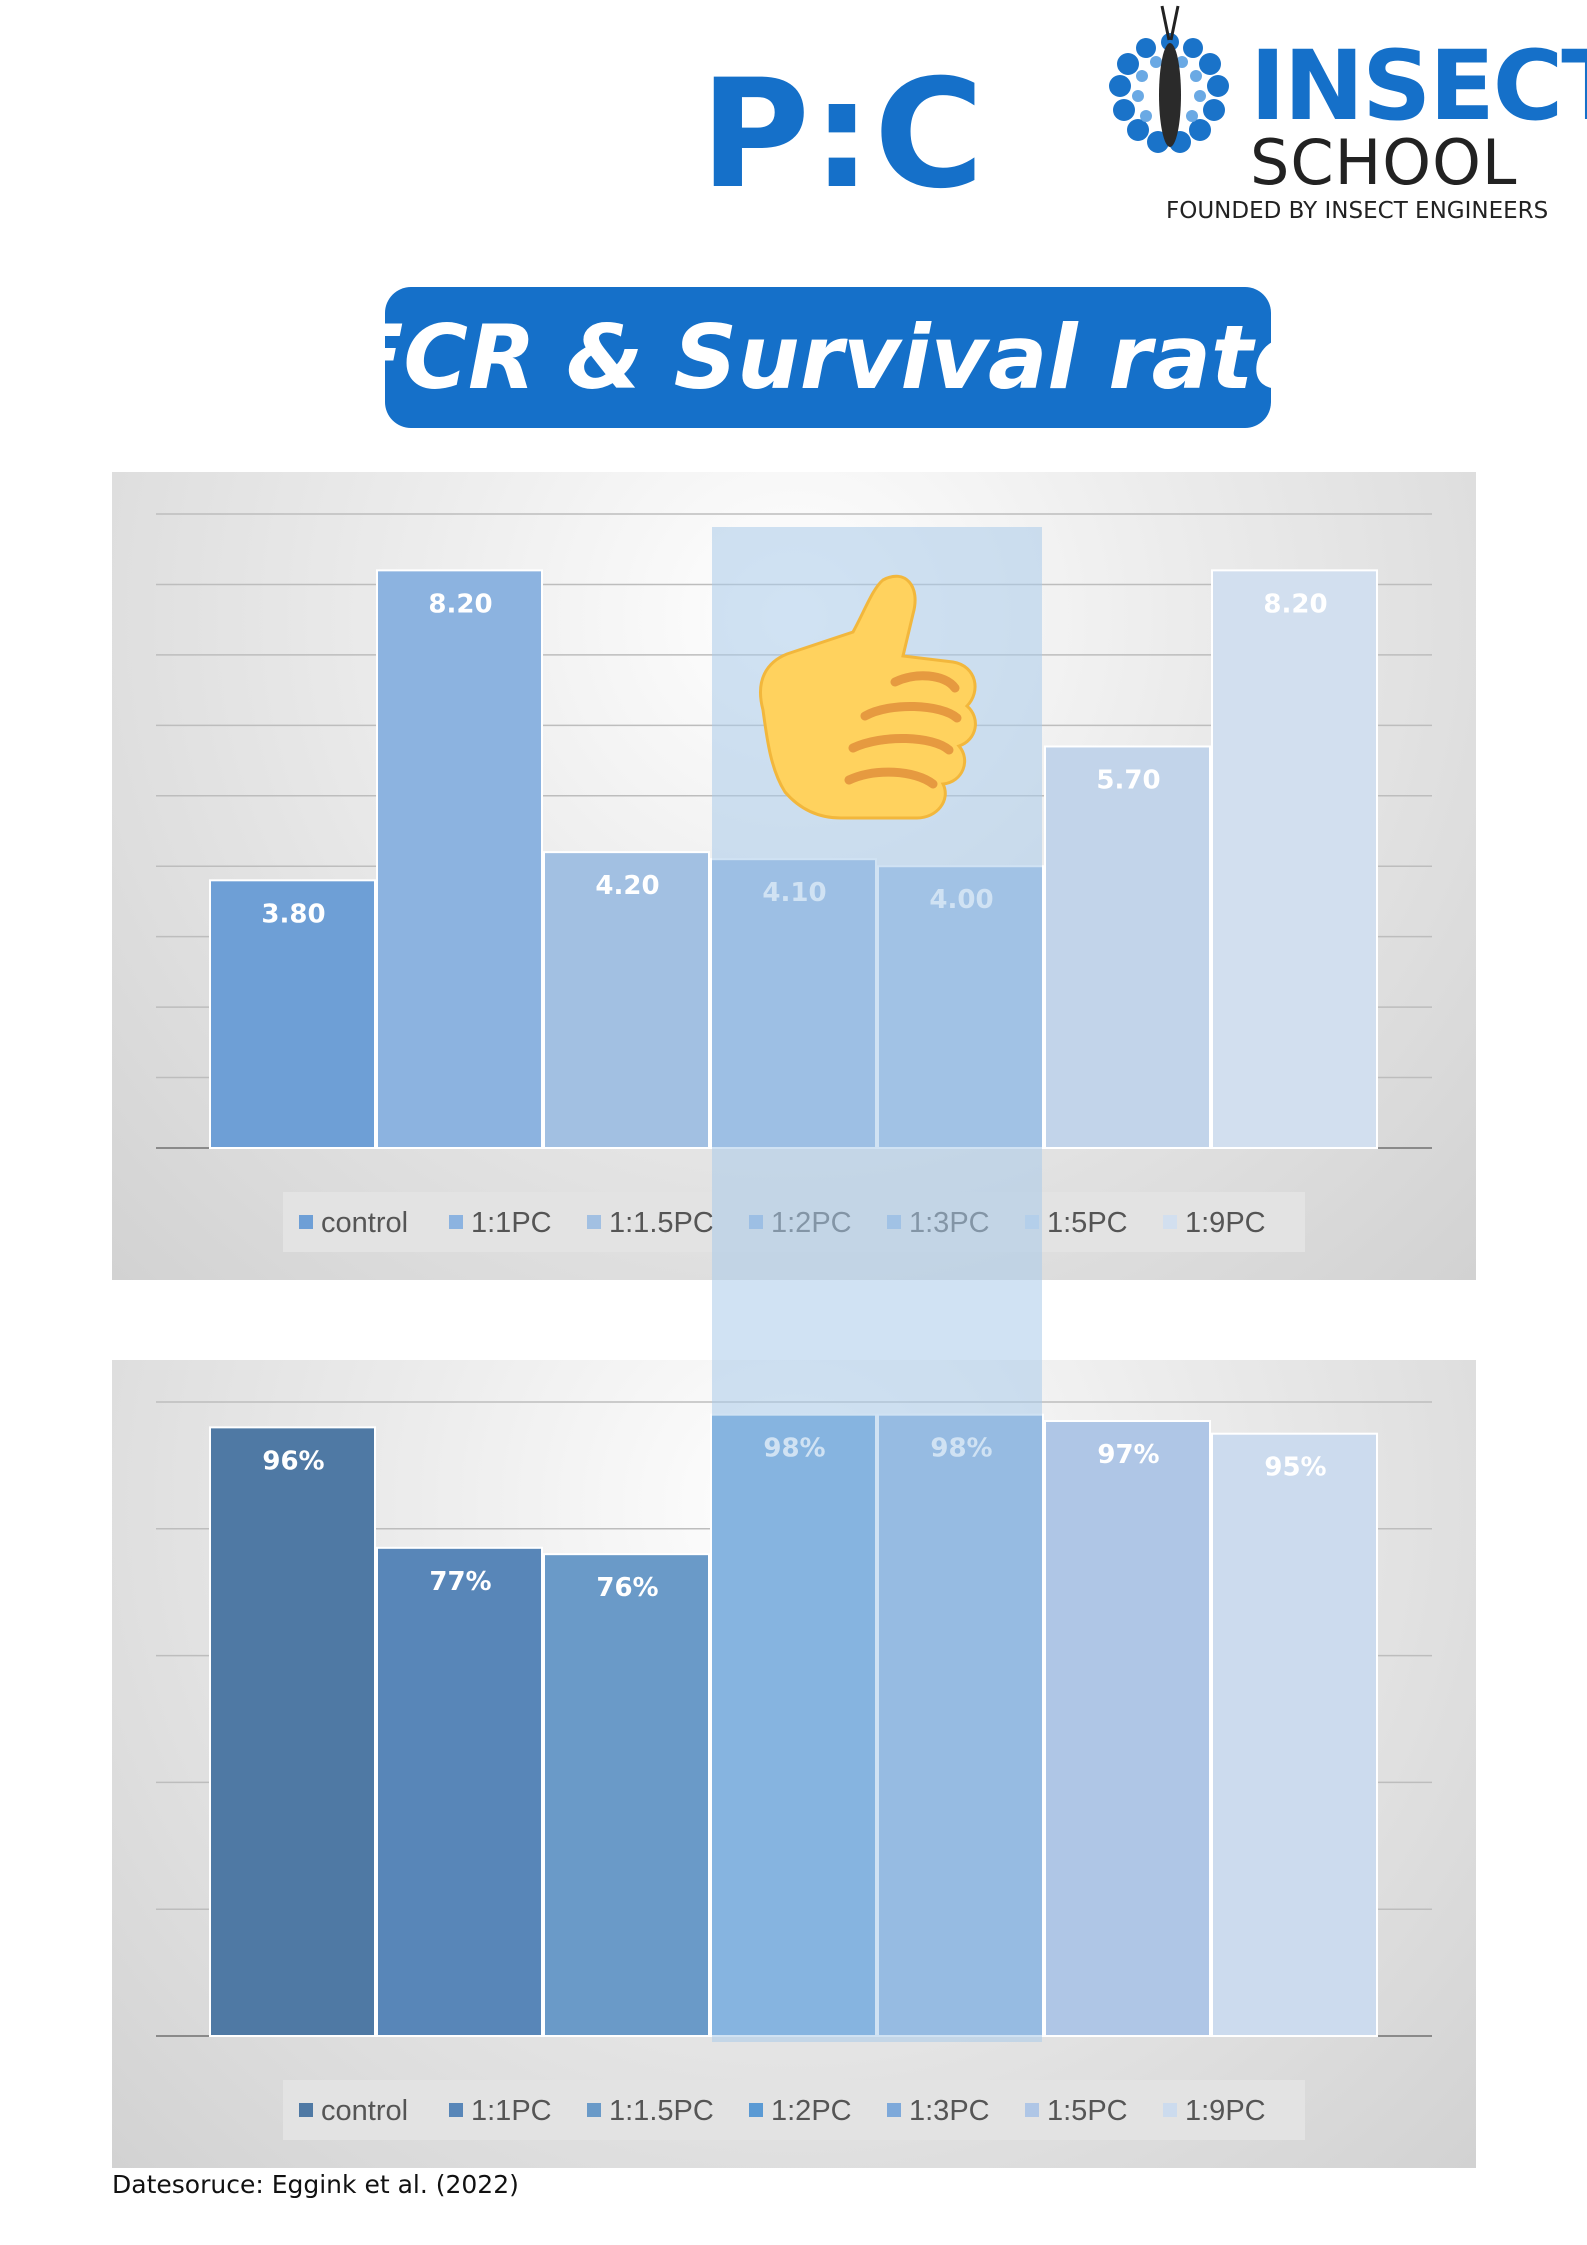  Describe the element at coordinates (961, 900) in the screenshot. I see `data-label: 4.00` at that location.